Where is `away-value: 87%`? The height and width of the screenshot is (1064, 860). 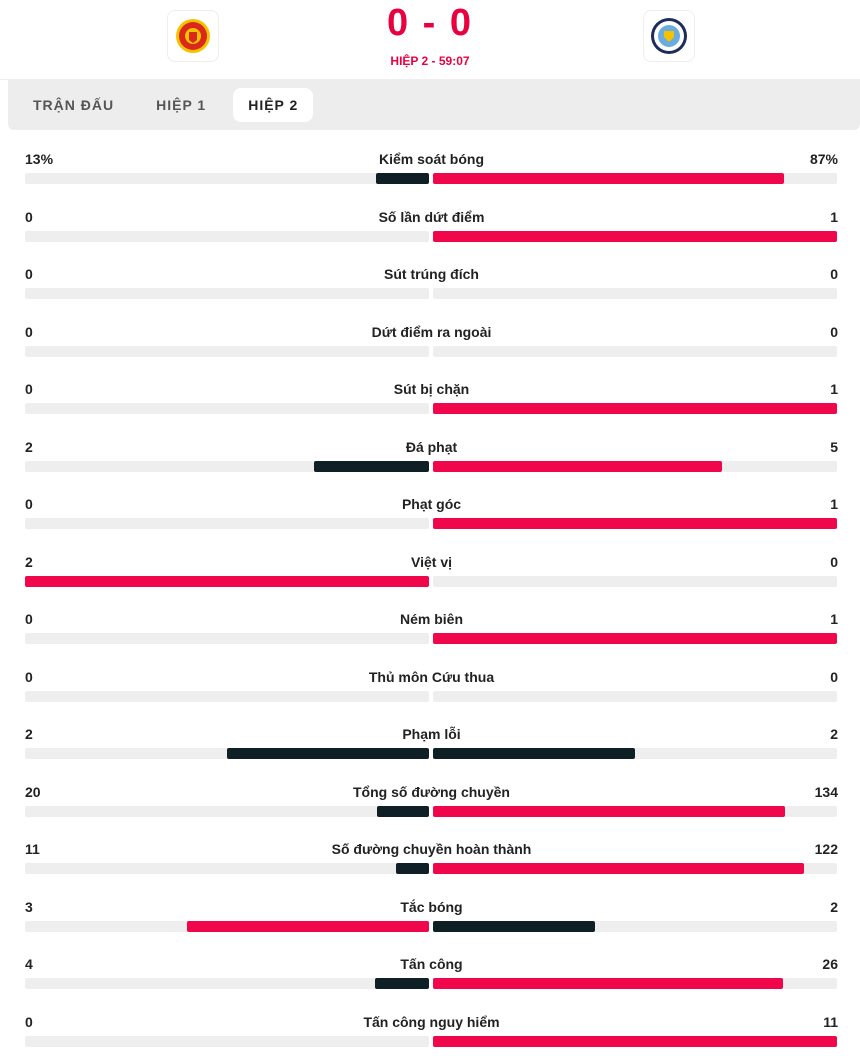
away-value: 87% is located at coordinates (823, 159).